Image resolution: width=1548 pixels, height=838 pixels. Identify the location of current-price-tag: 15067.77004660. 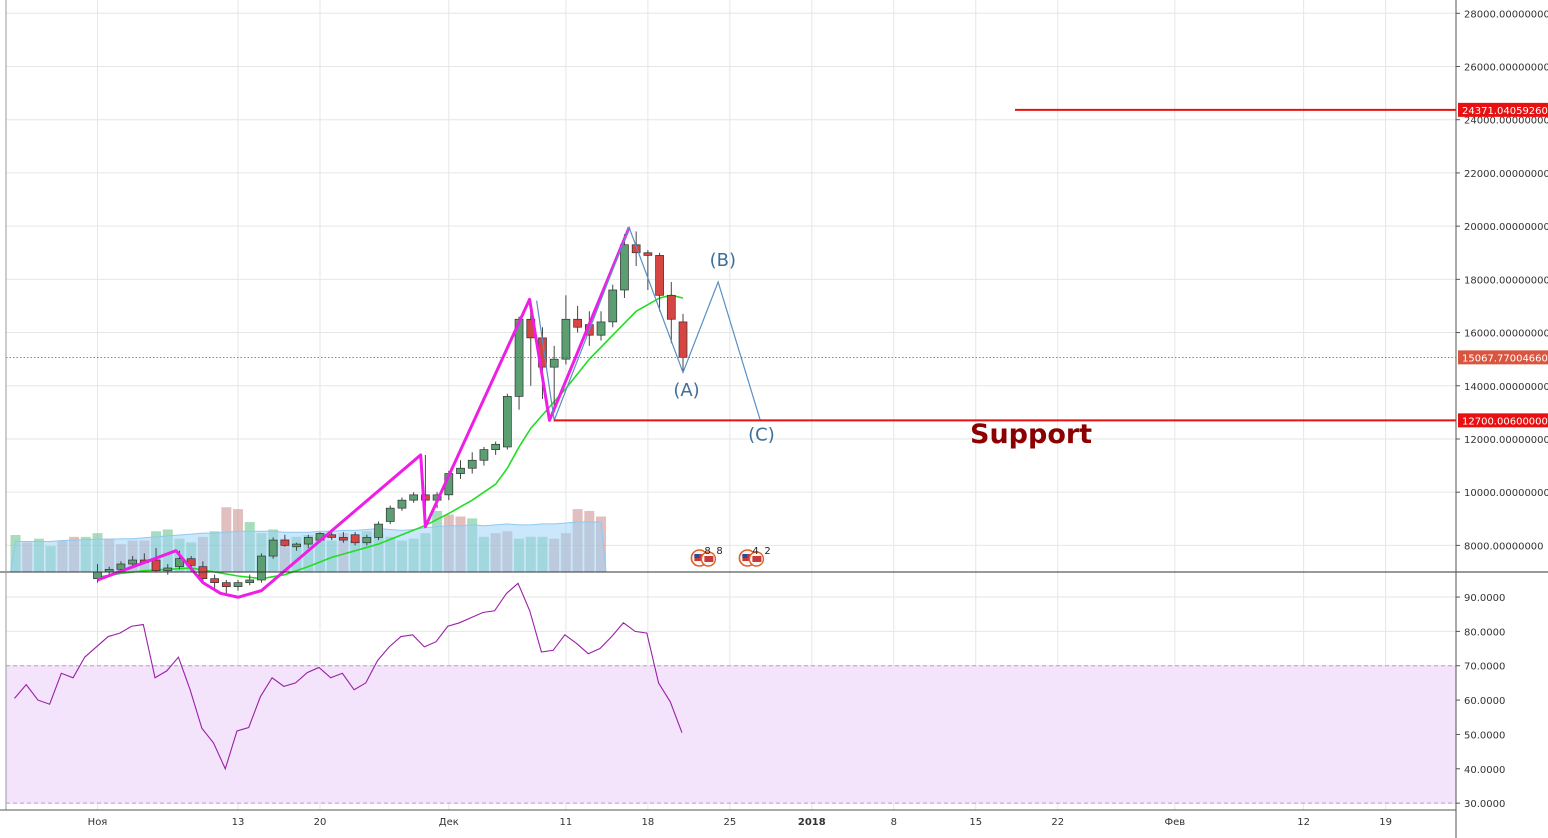
(1503, 357).